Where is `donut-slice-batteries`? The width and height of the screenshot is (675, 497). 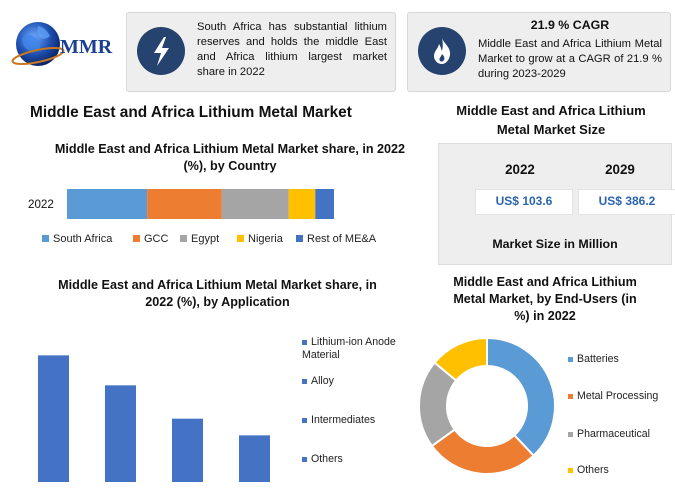
donut-slice-batteries is located at coordinates (521, 396).